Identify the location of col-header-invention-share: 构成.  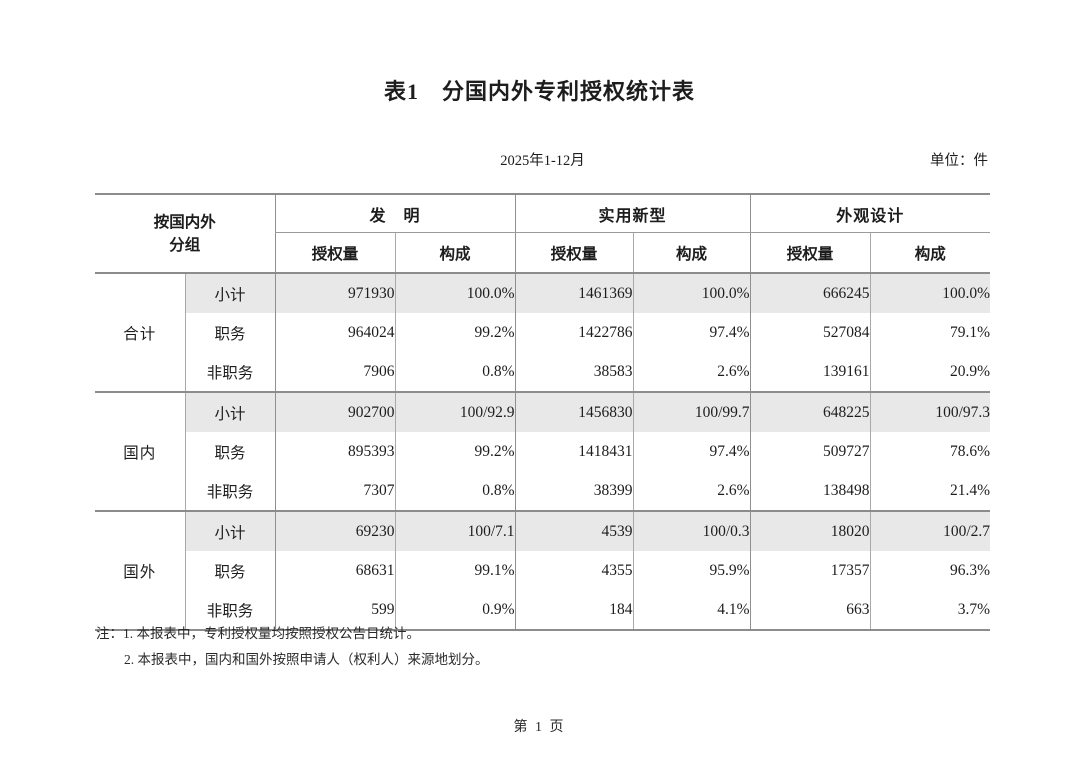
(455, 253).